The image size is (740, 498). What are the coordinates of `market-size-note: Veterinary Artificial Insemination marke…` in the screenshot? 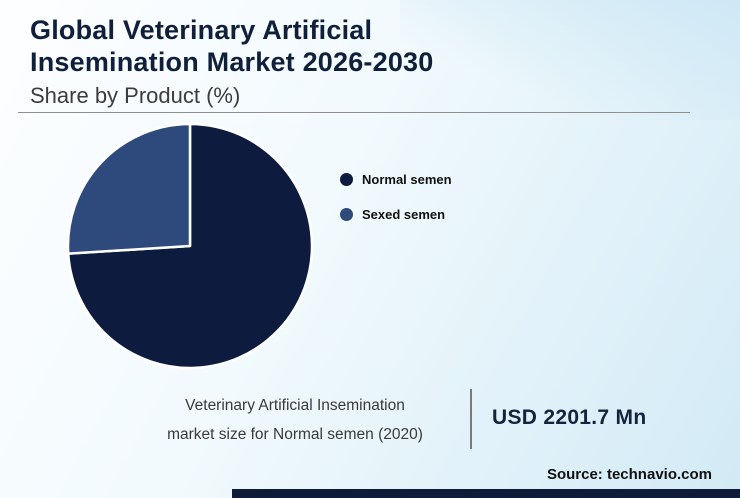 It's located at (295, 420).